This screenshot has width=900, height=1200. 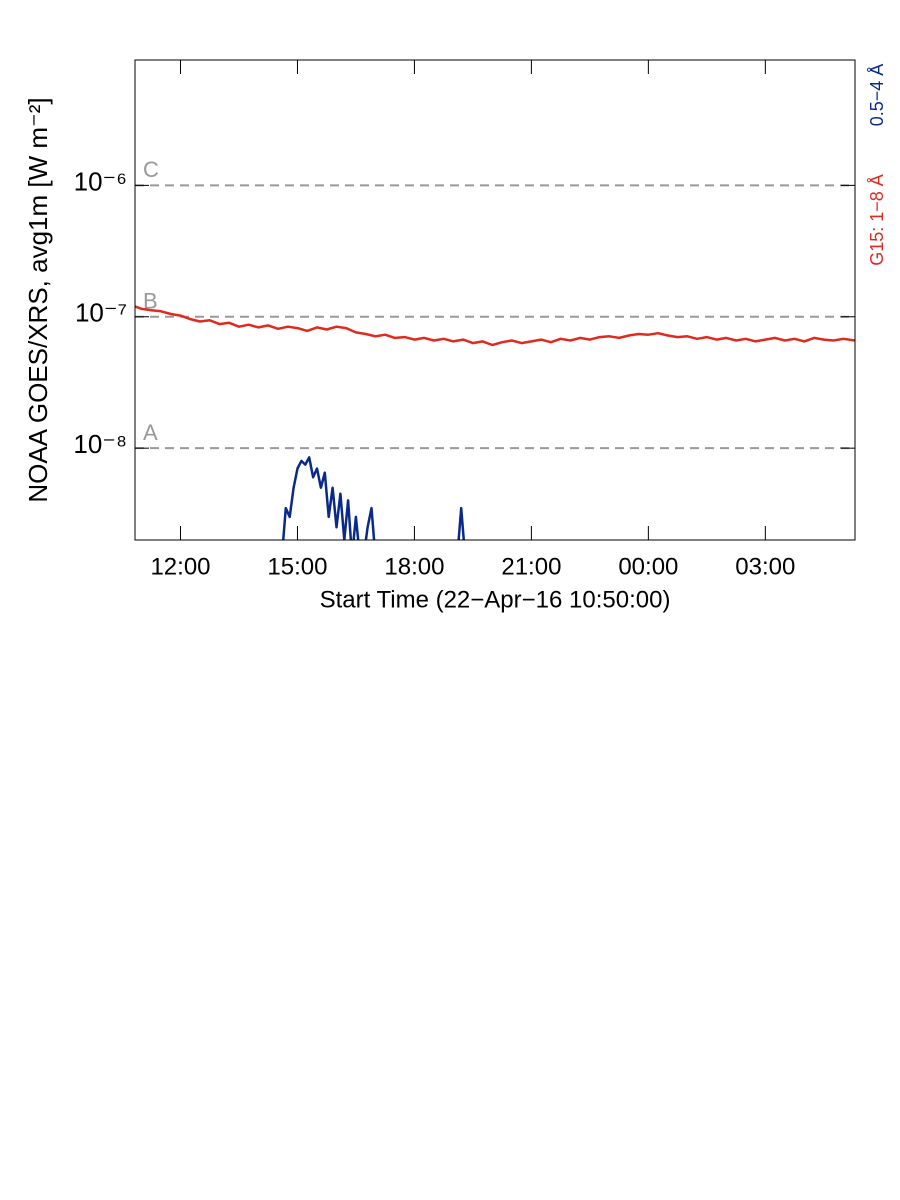 I want to click on y-axis-title: NOAA GOES/XRS, avg1m [W m⁻²], so click(x=38, y=299).